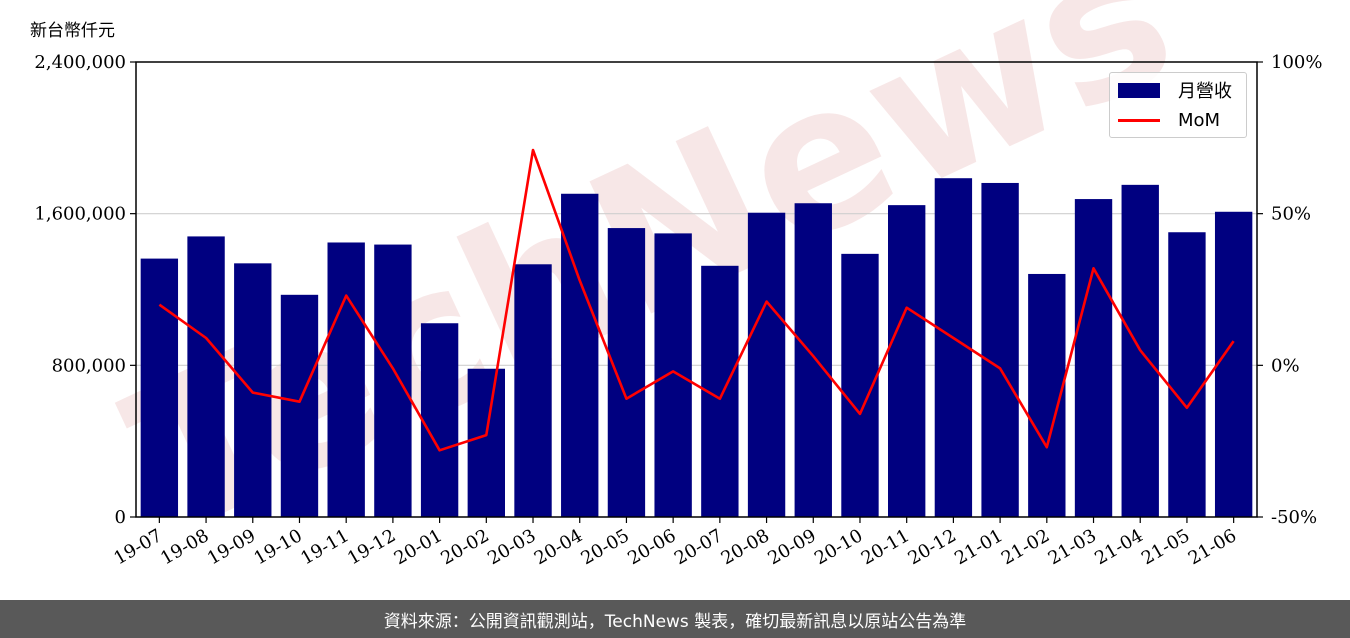 The width and height of the screenshot is (1350, 638). What do you see at coordinates (1118, 547) in the screenshot?
I see `x-tick-label: 21-04` at bounding box center [1118, 547].